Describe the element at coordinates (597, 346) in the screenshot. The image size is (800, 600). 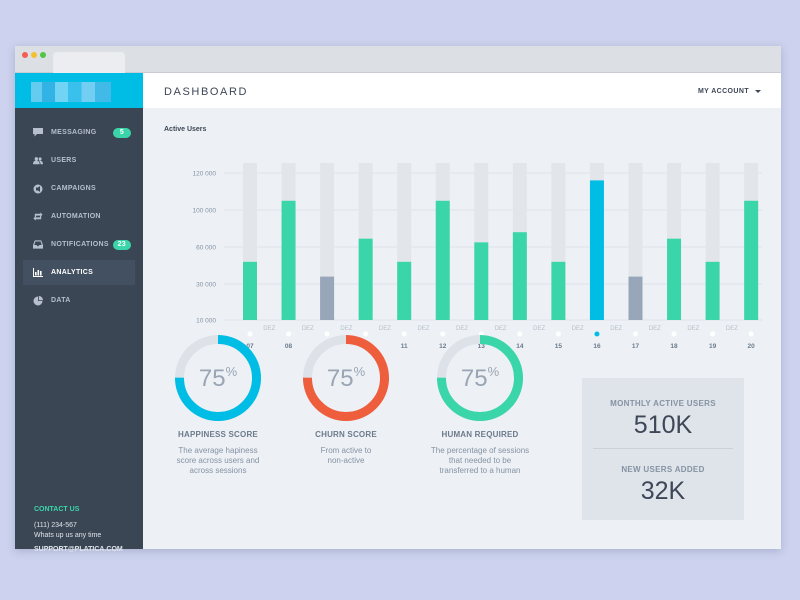
I see `x-tick-label: 16` at that location.